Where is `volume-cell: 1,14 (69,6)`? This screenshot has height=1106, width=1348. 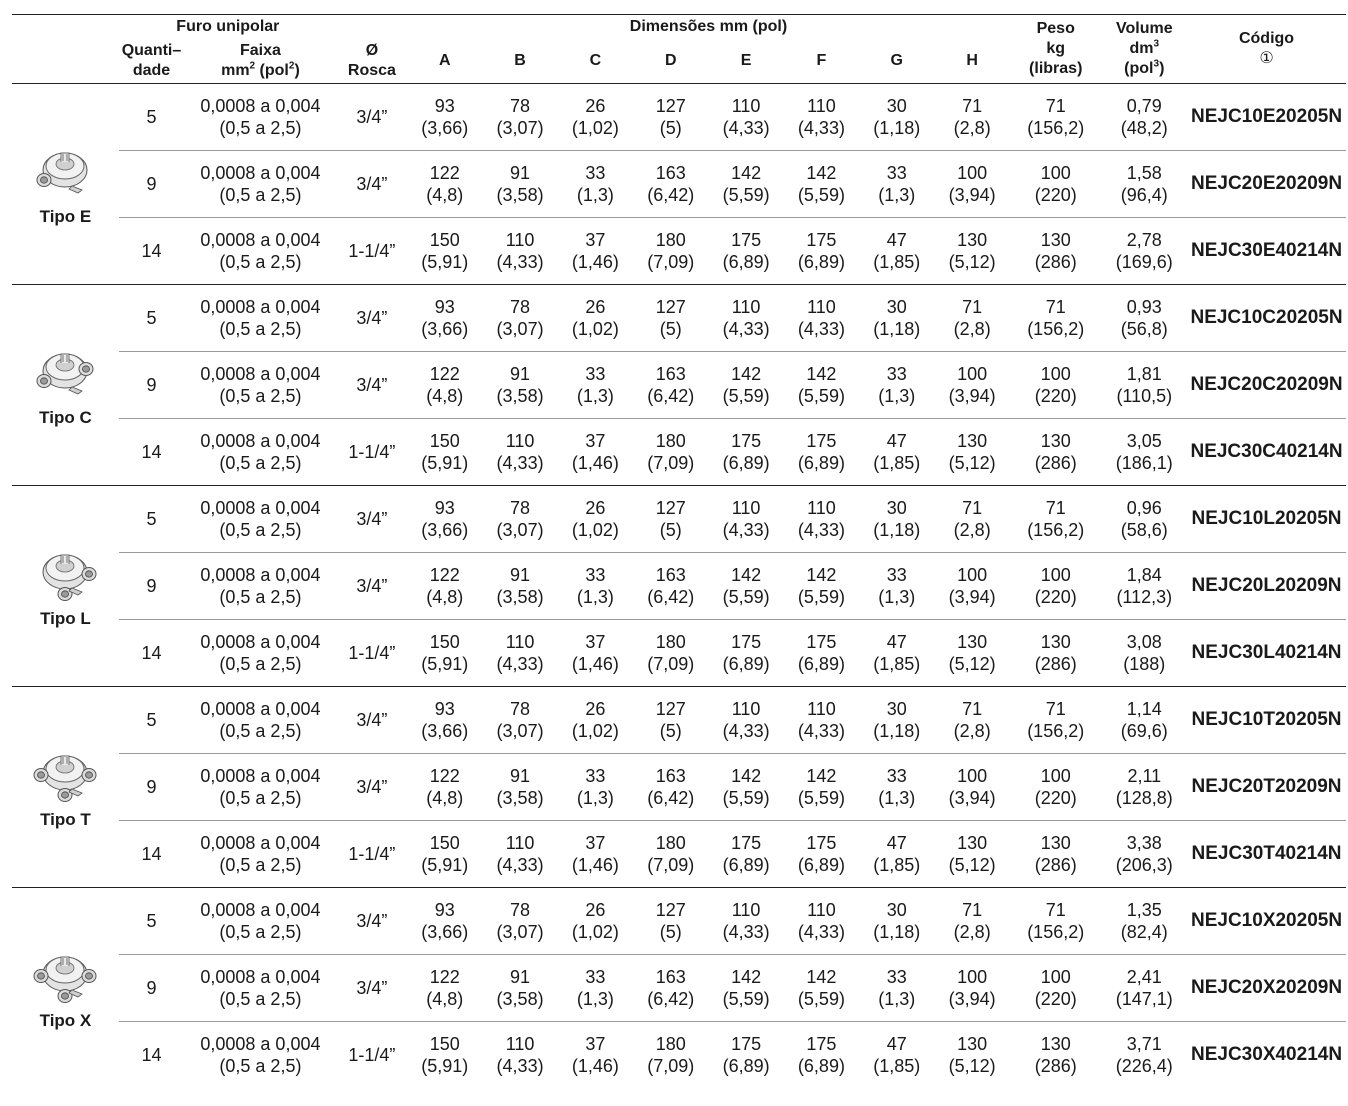
volume-cell: 1,14 (69,6) is located at coordinates (1144, 720).